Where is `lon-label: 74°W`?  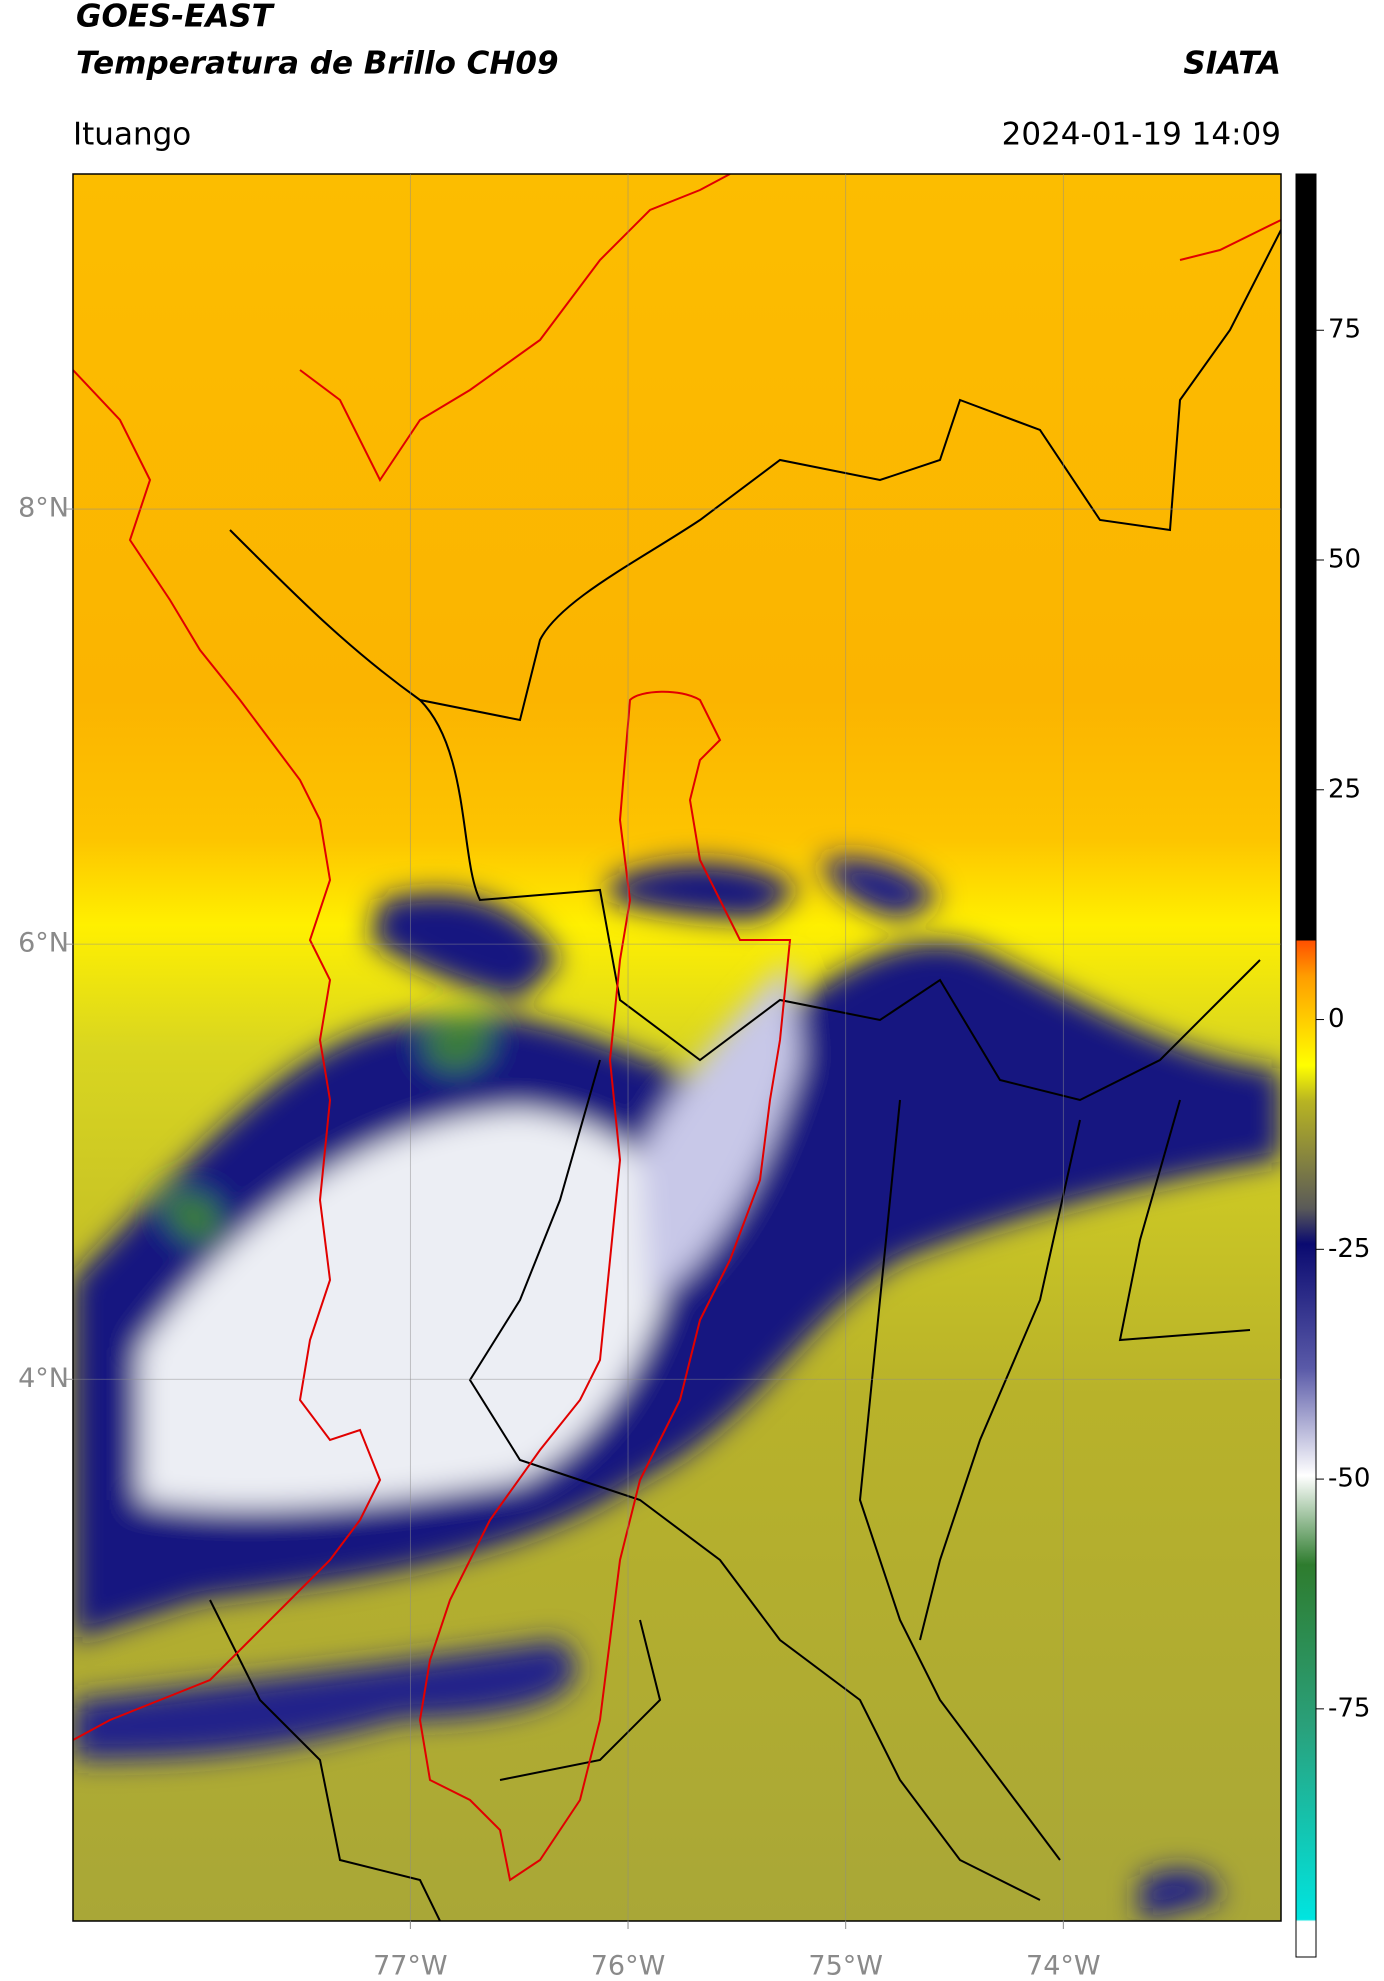
lon-label: 74°W is located at coordinates (1063, 1966).